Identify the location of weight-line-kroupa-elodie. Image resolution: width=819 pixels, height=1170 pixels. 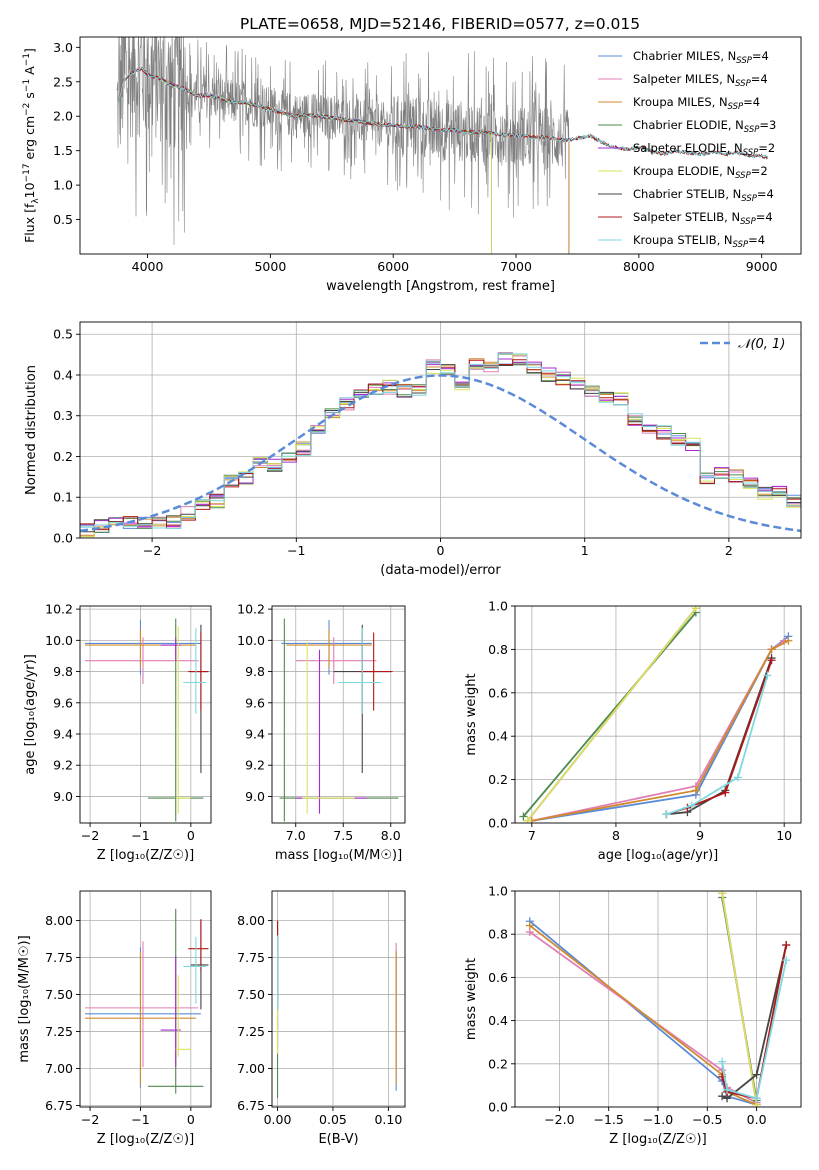
(611, 714).